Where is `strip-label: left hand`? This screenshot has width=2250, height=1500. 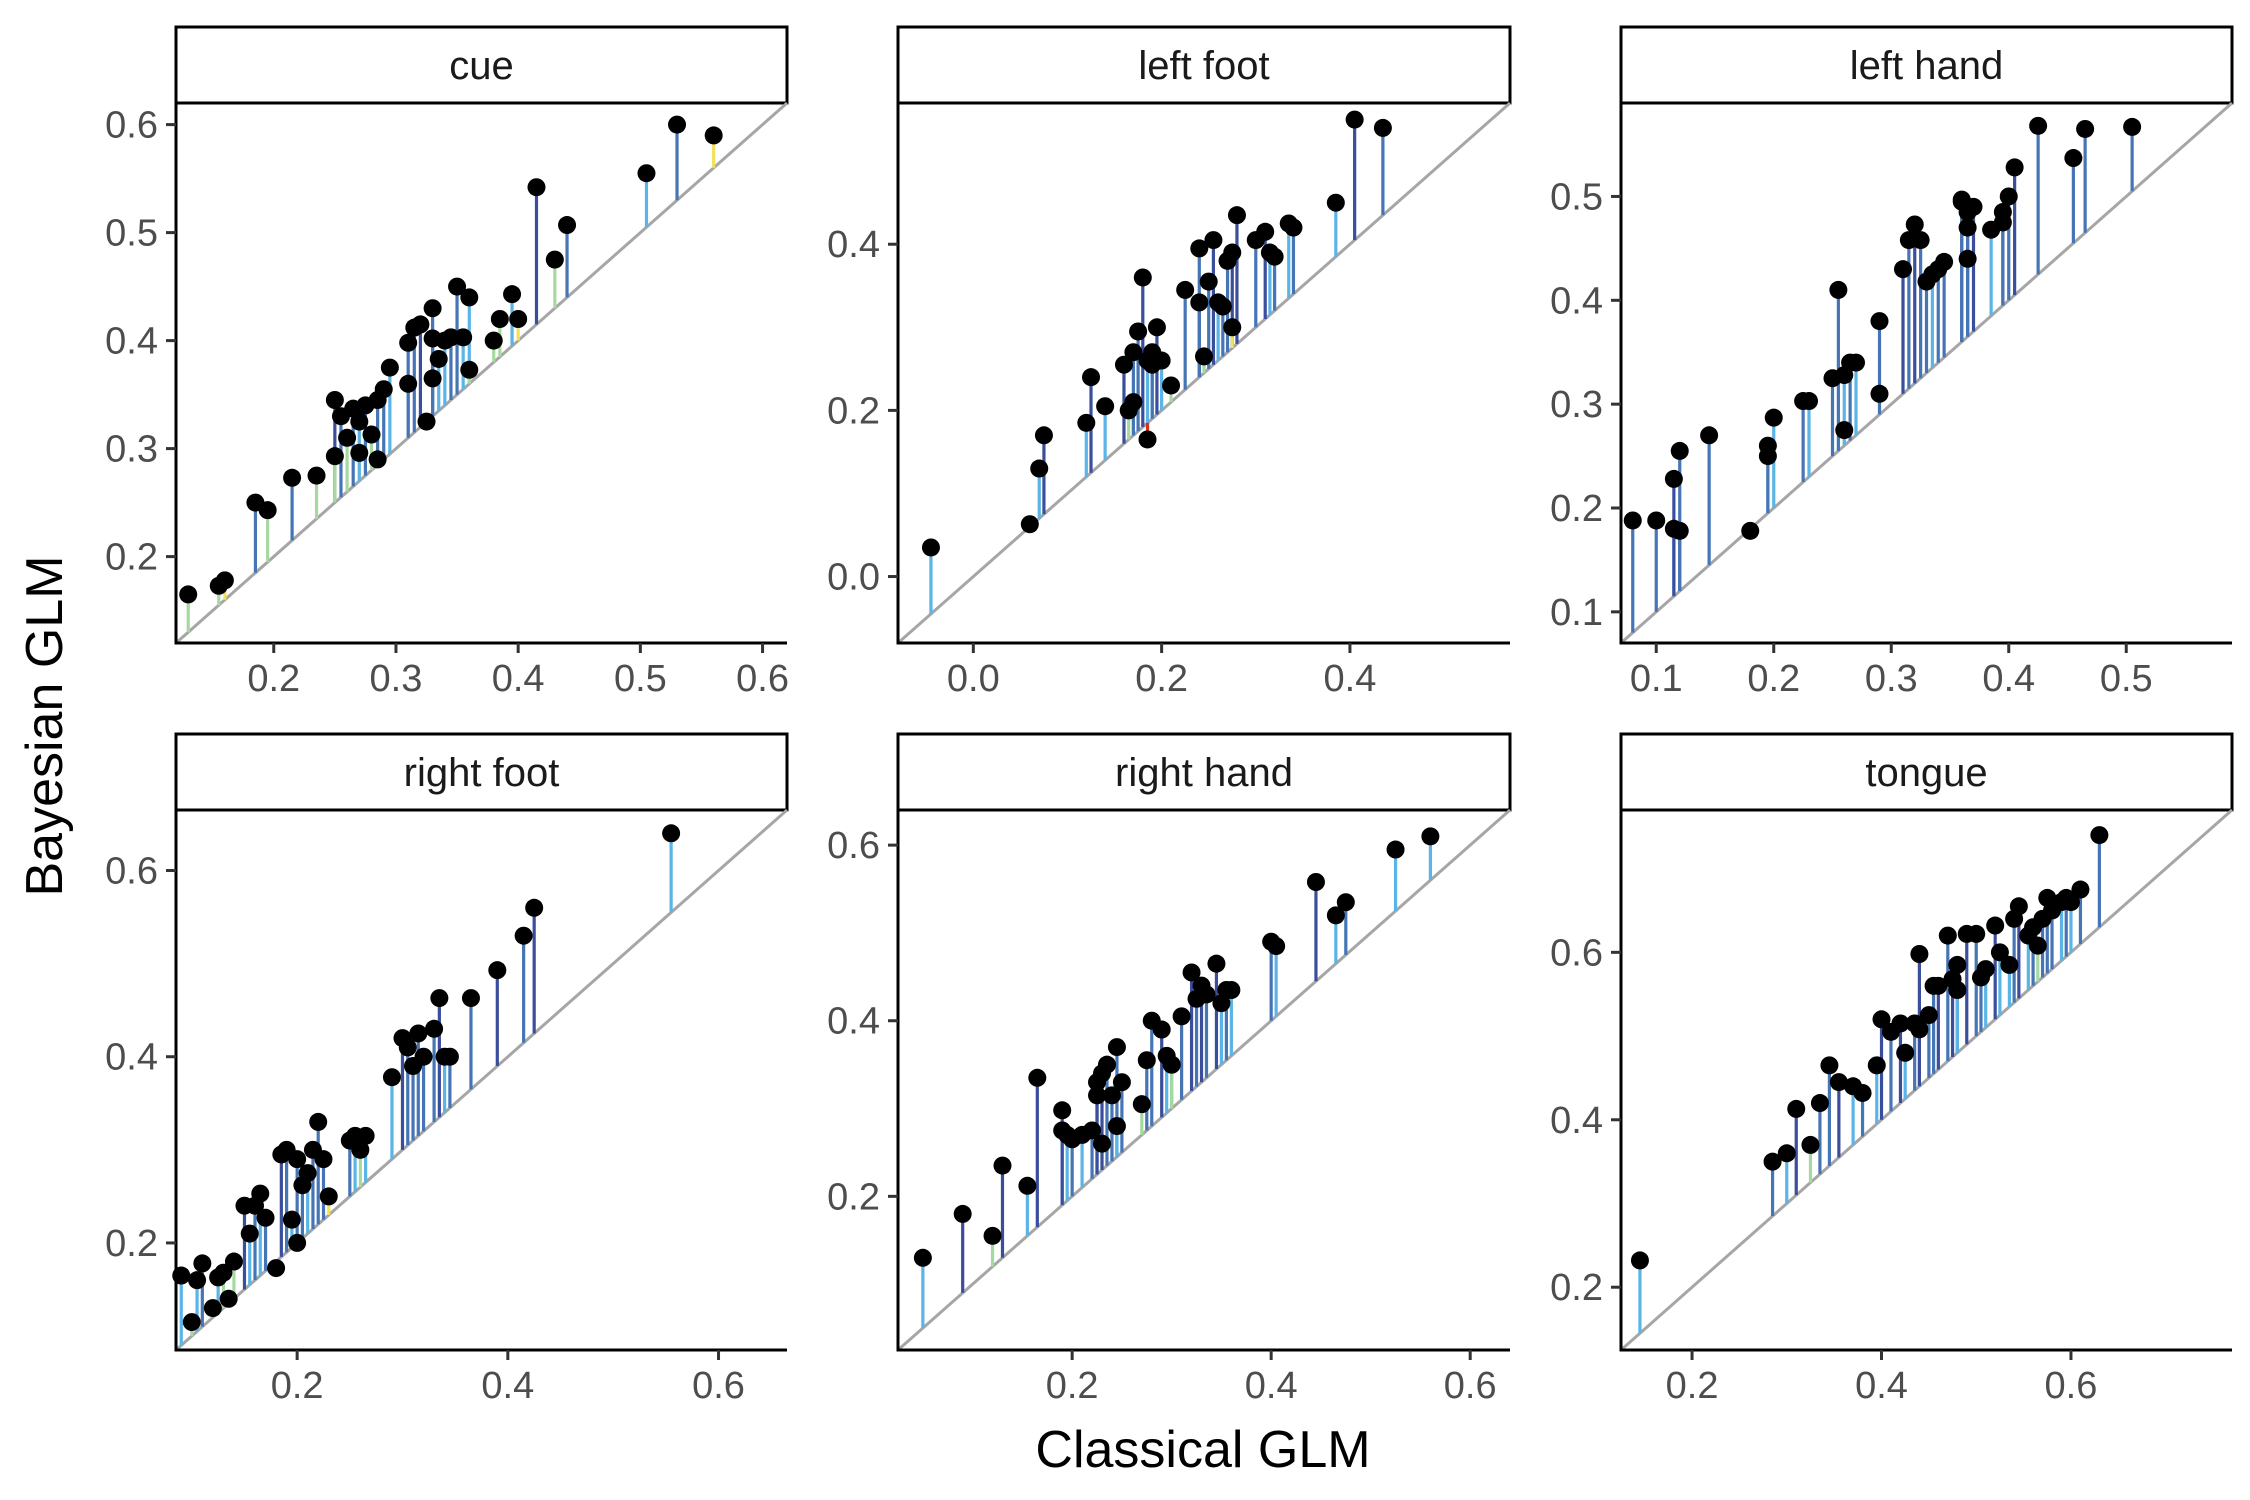 strip-label: left hand is located at coordinates (1926, 66).